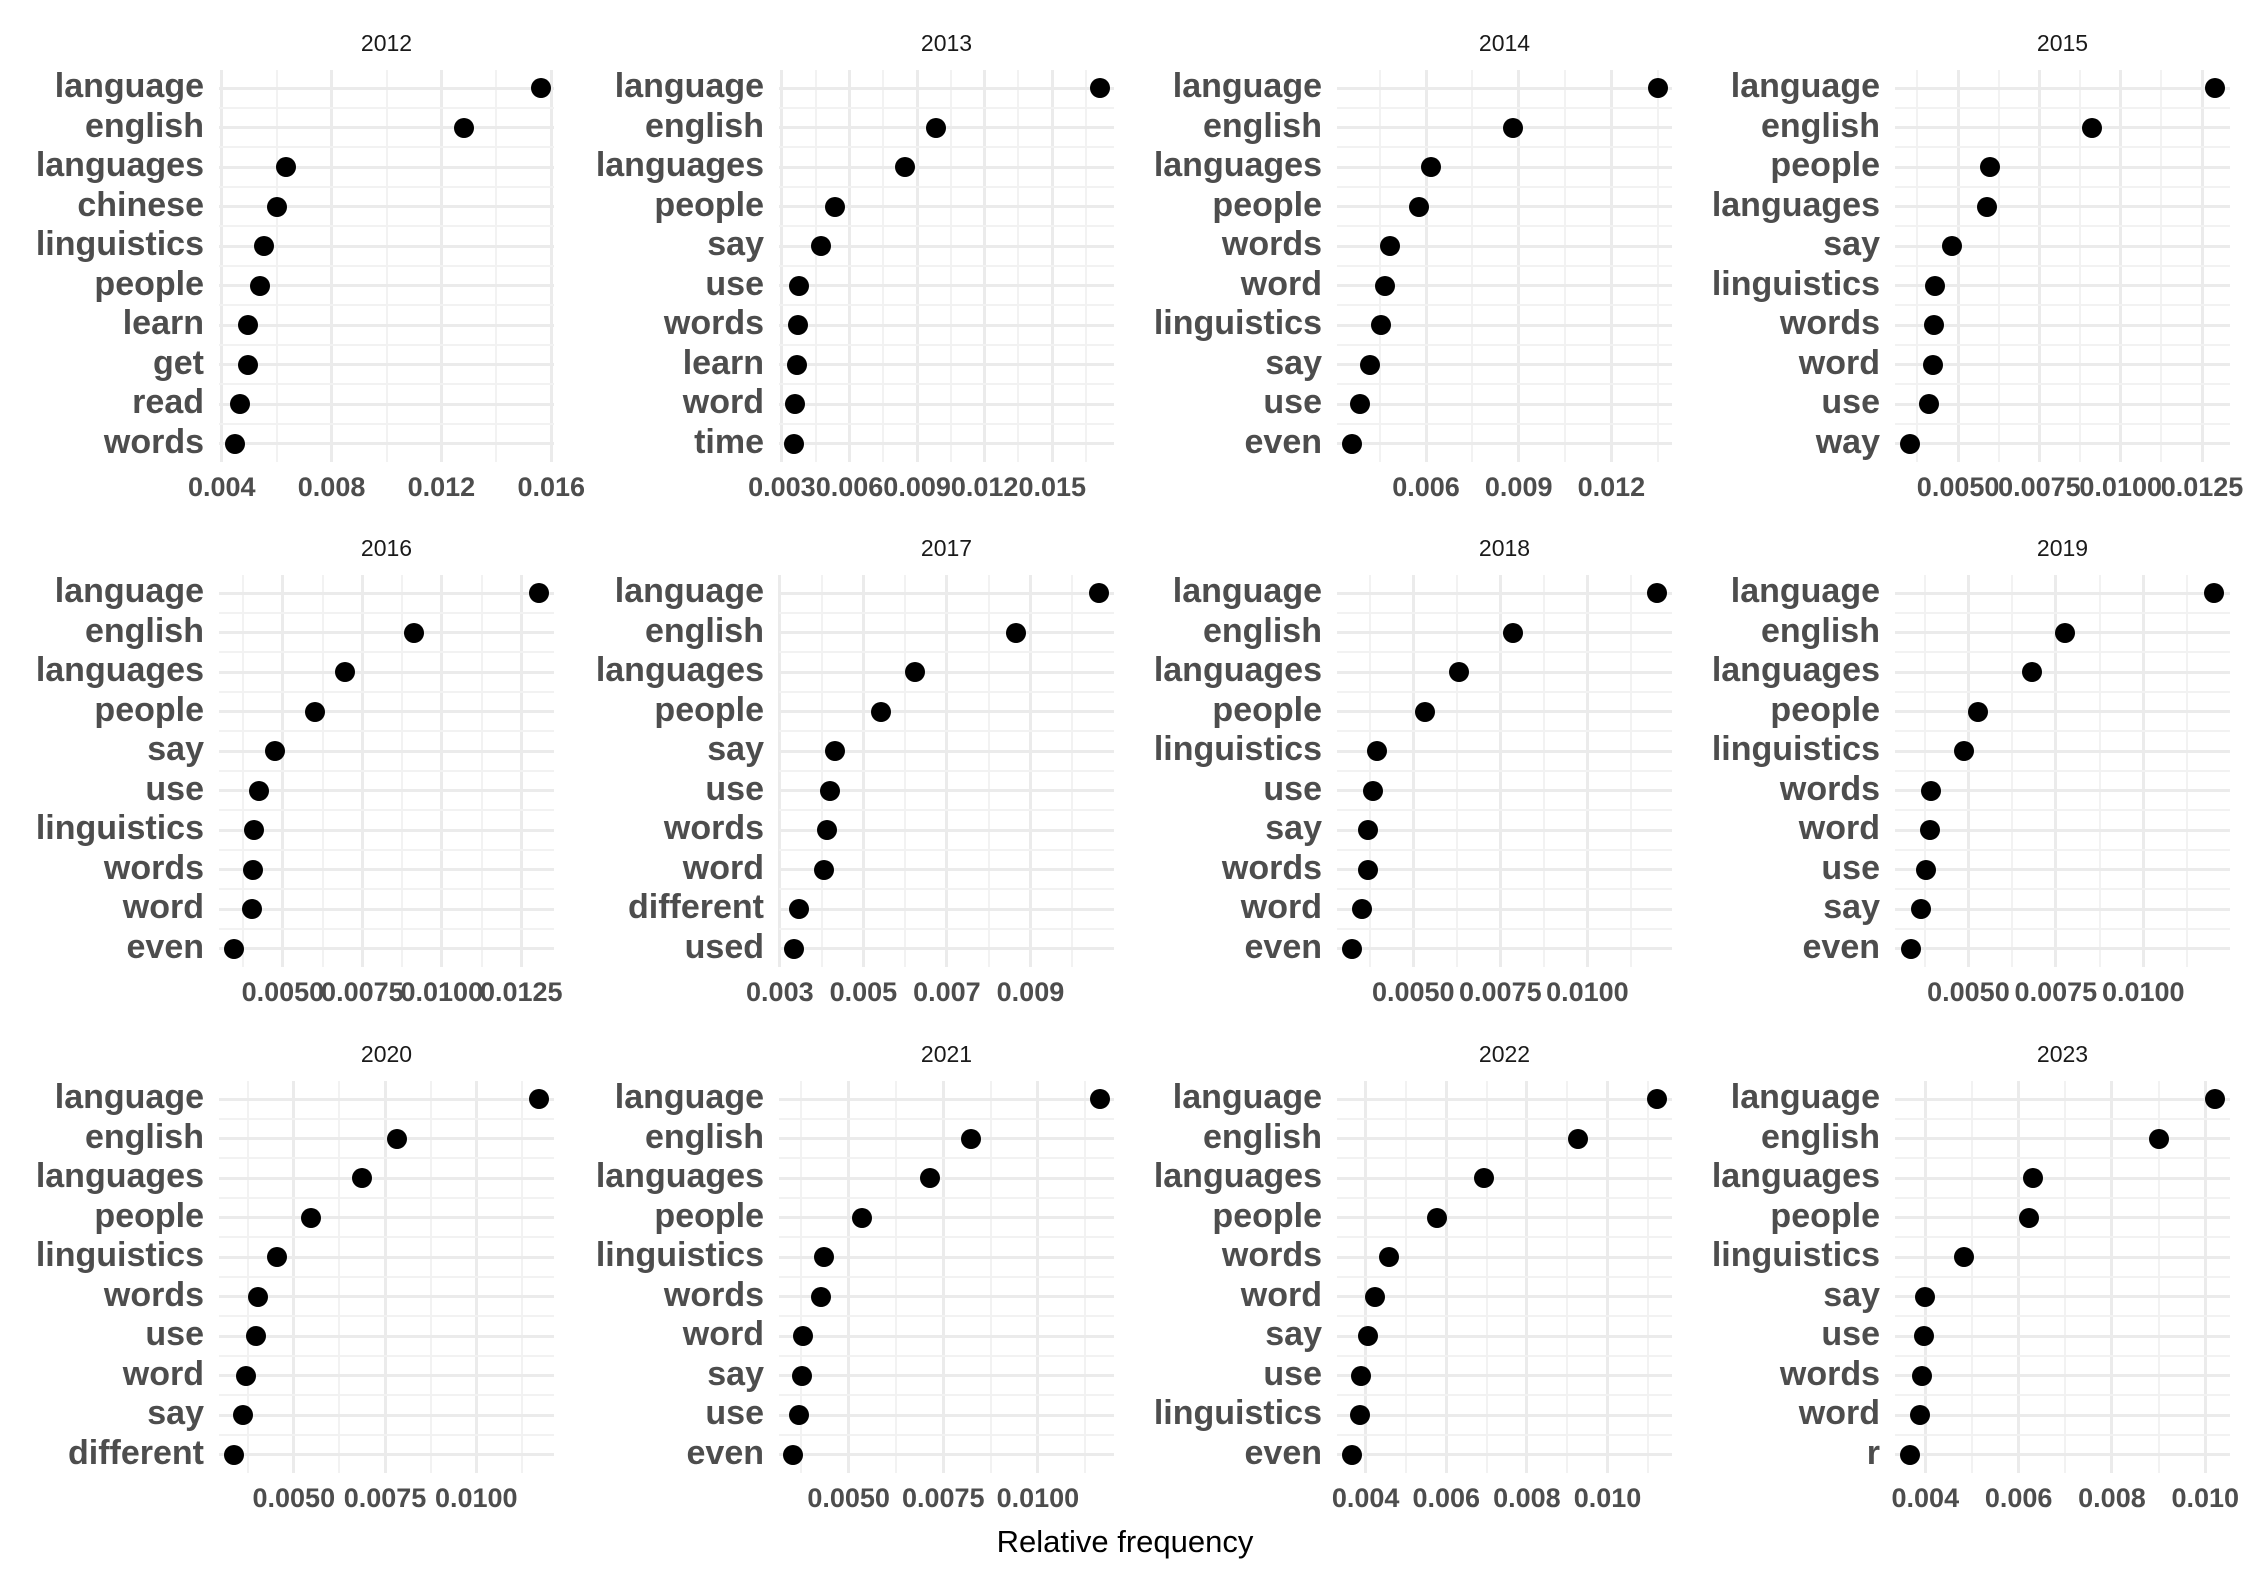 The width and height of the screenshot is (2250, 1575). I want to click on x-tick-label: 0.0125, so click(2202, 487).